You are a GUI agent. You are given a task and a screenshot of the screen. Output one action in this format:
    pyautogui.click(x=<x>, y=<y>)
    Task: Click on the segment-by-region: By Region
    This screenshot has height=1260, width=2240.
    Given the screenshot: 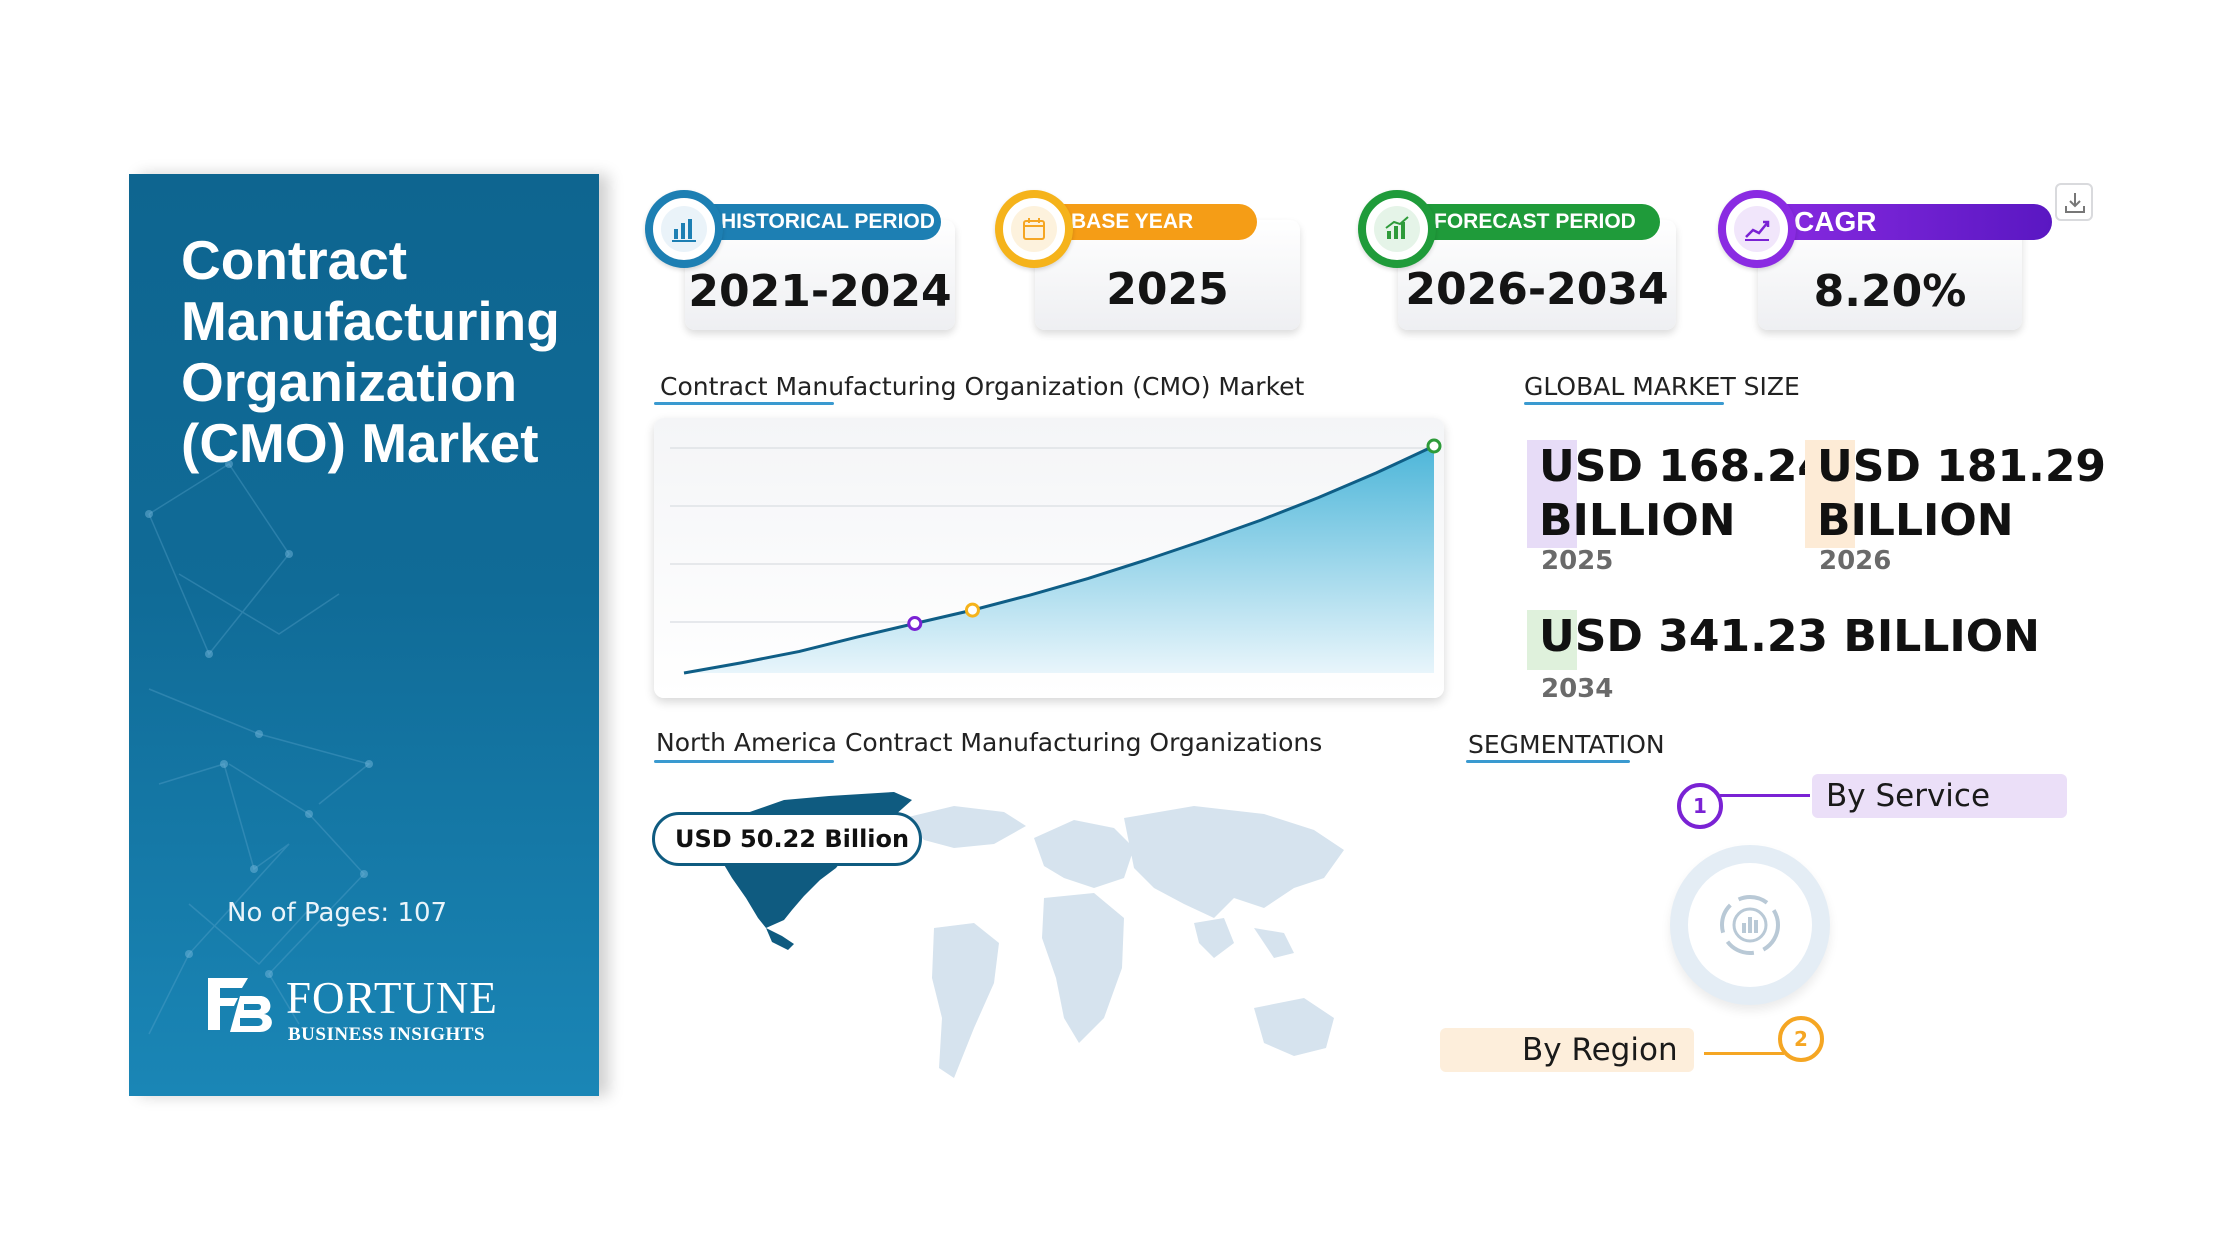 What is the action you would take?
    pyautogui.click(x=1567, y=1050)
    